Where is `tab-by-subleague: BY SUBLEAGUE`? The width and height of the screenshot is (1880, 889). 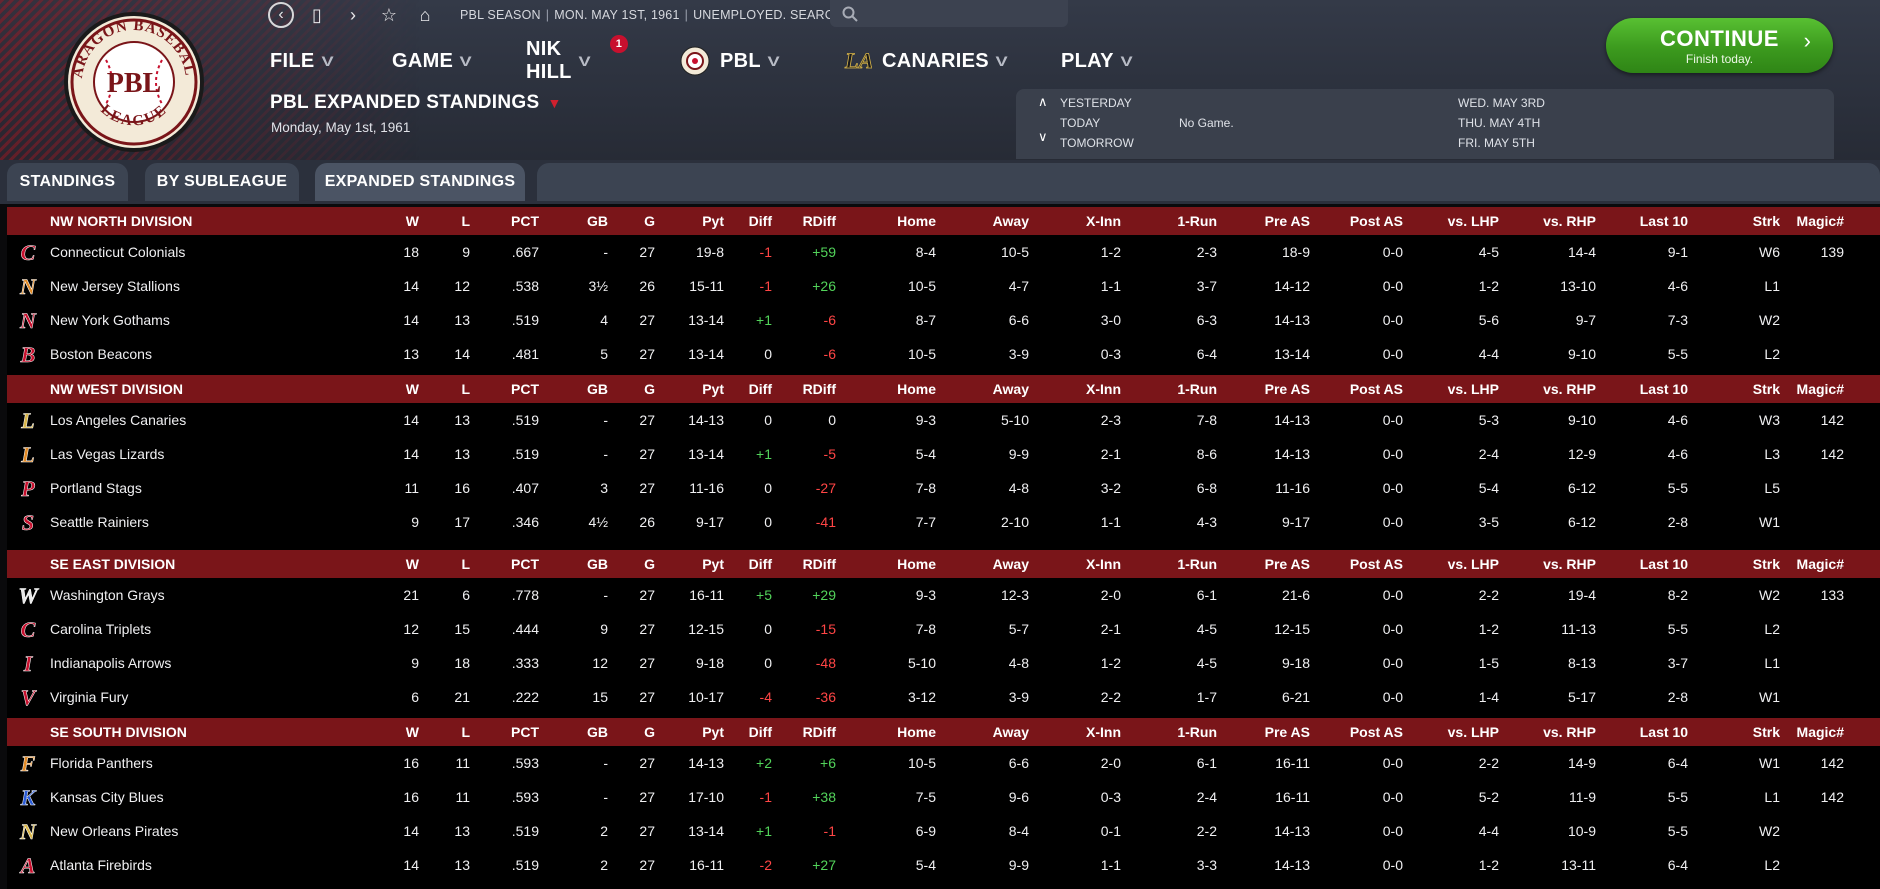
tab-by-subleague: BY SUBLEAGUE is located at coordinates (222, 182).